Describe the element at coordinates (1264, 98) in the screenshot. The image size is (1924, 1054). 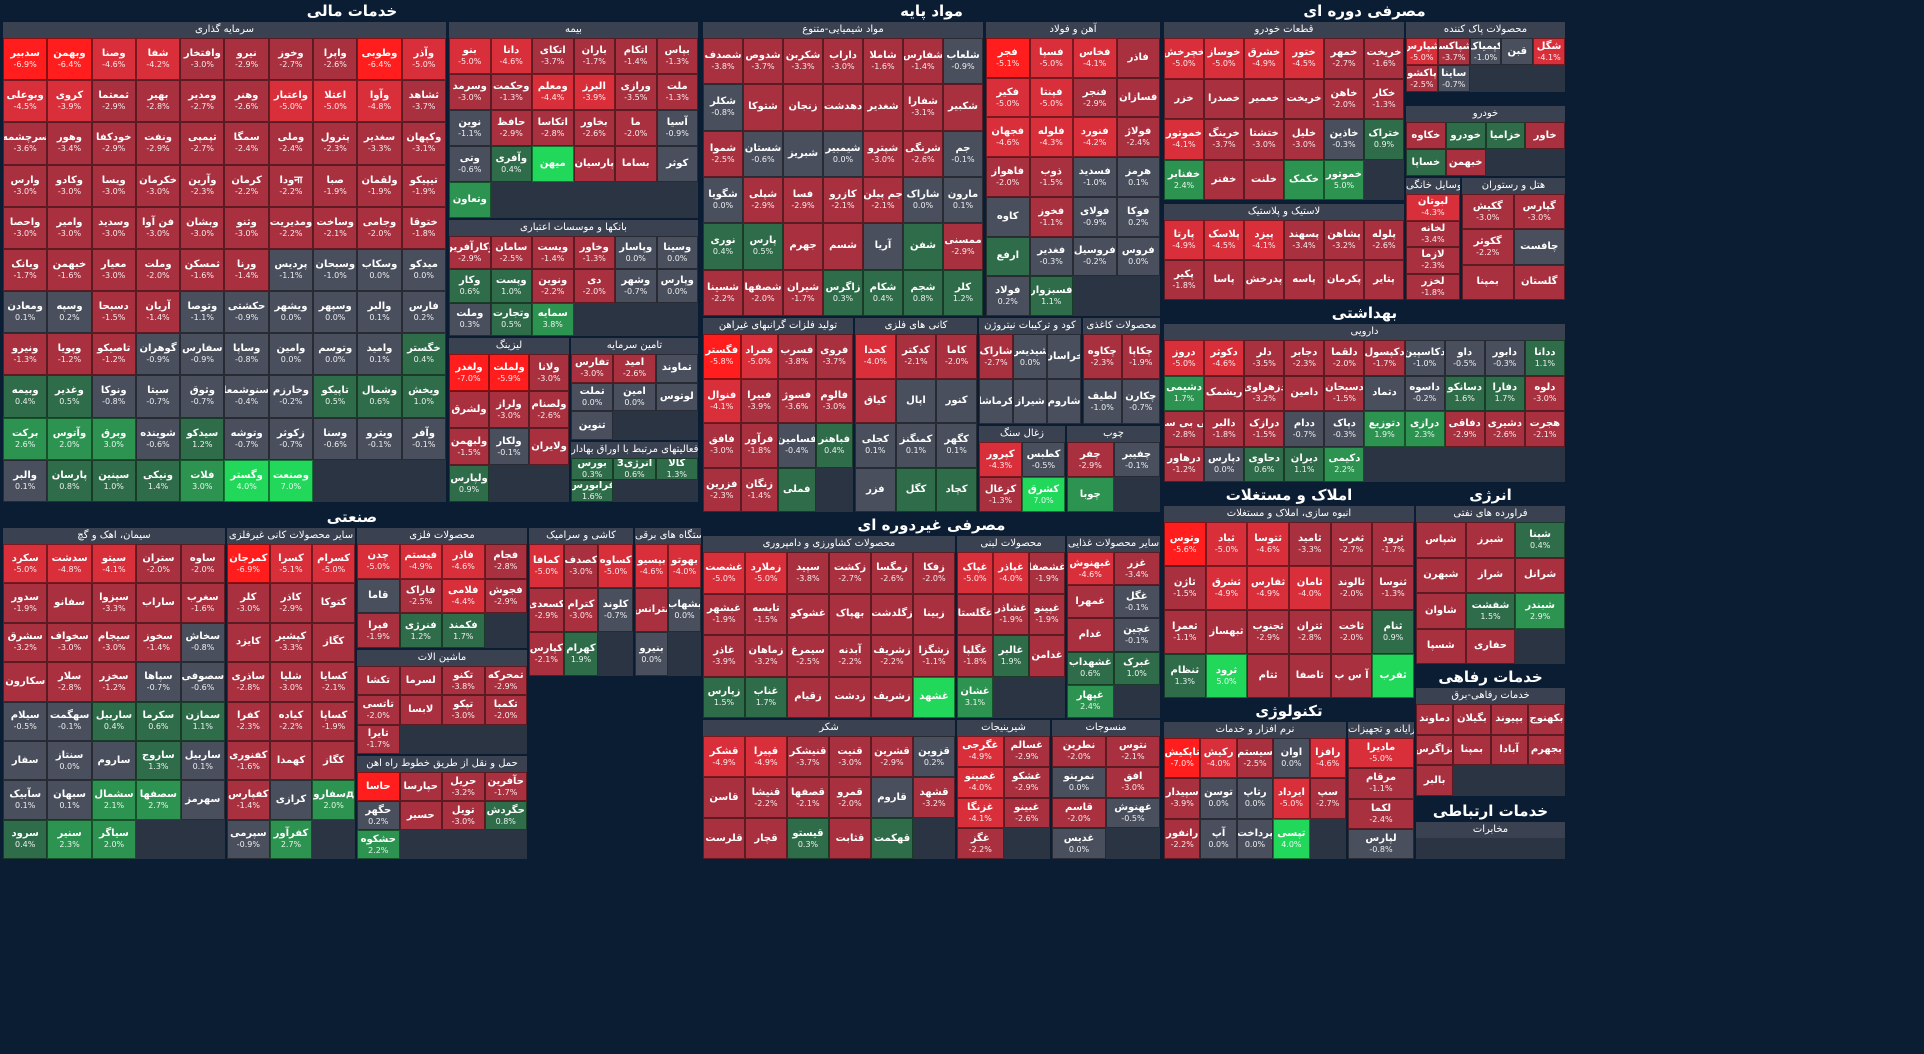
I see `stock-tile: خعمیر` at that location.